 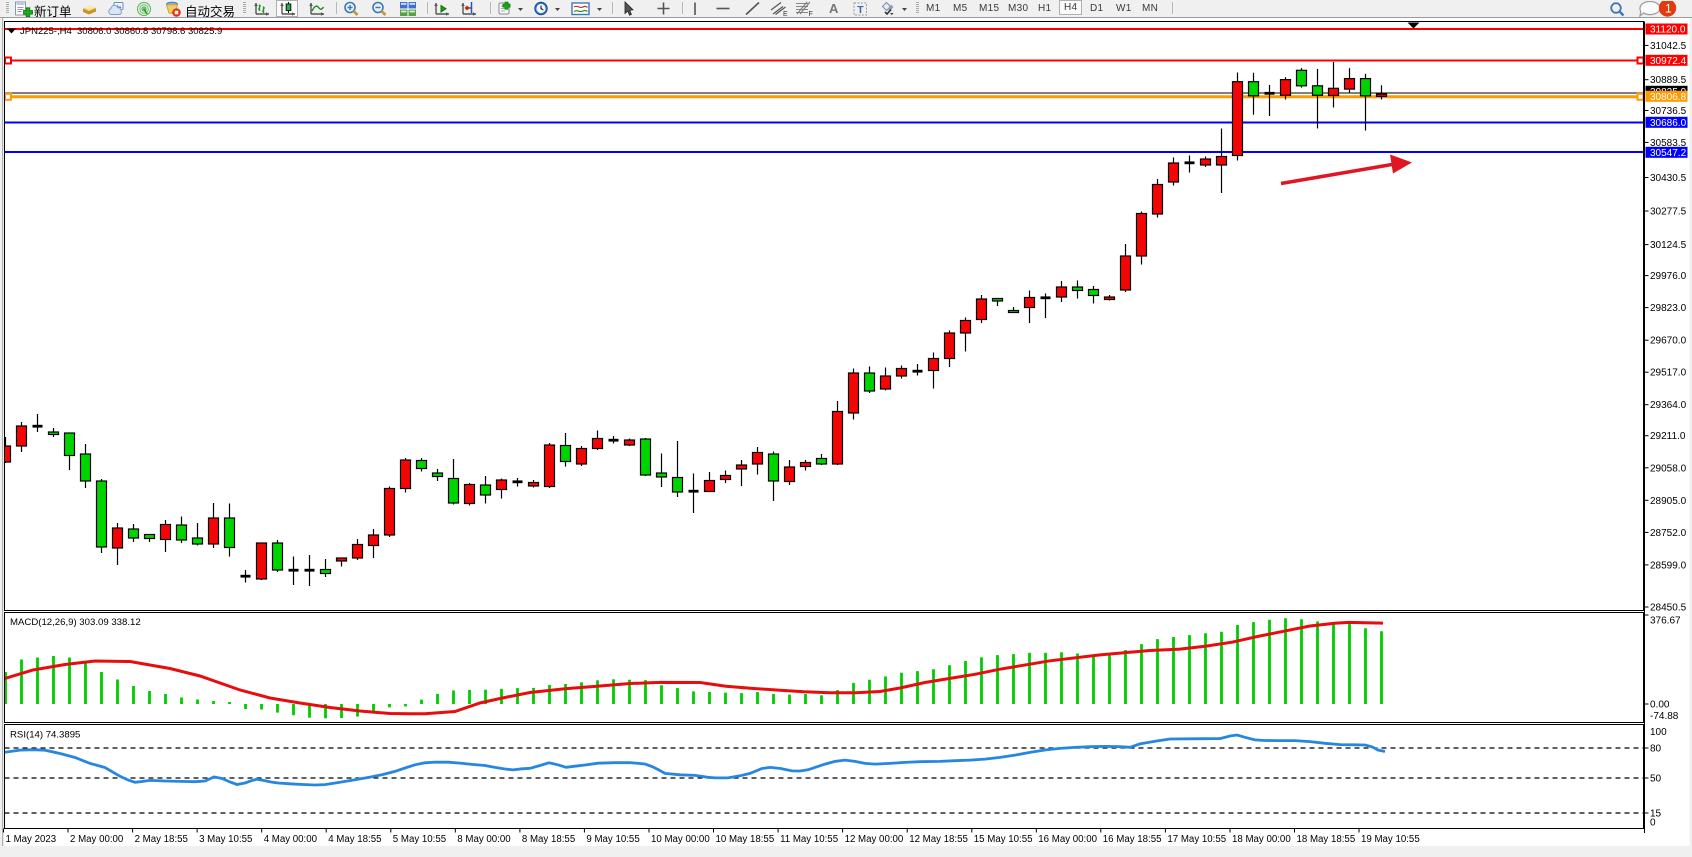 What do you see at coordinates (874, 839) in the screenshot?
I see `svg-text: 12 May 00:00` at bounding box center [874, 839].